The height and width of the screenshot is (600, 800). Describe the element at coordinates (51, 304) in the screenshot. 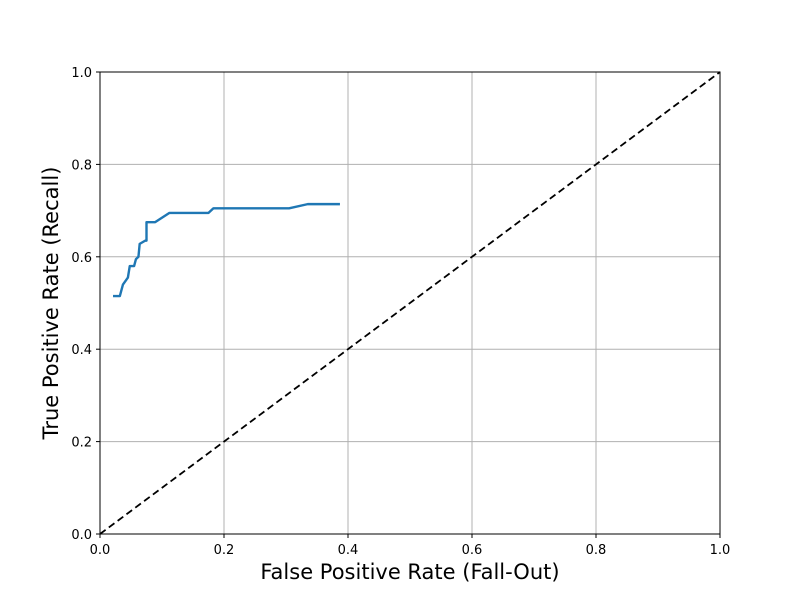

I see `y-axis-label: True Positive Rate (Recall)` at that location.